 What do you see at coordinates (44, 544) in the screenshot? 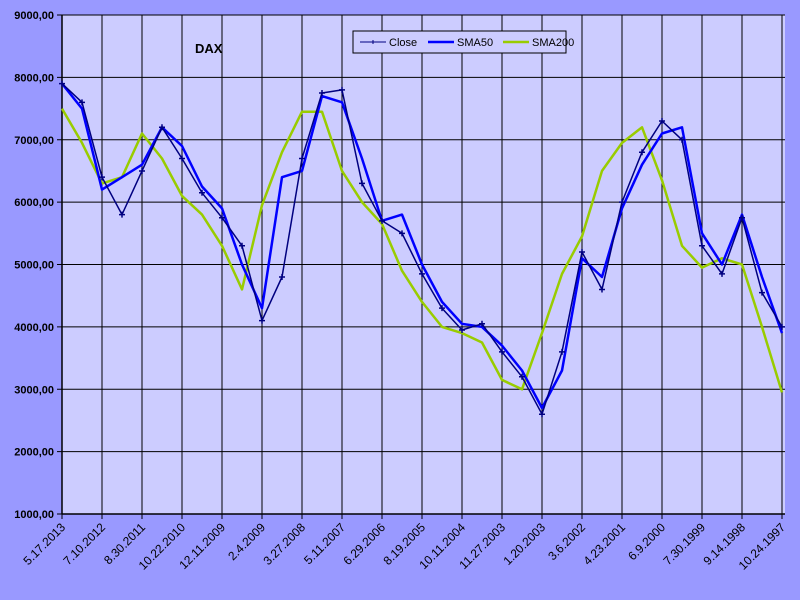
I see `x-tick-label: 5.17.2013` at bounding box center [44, 544].